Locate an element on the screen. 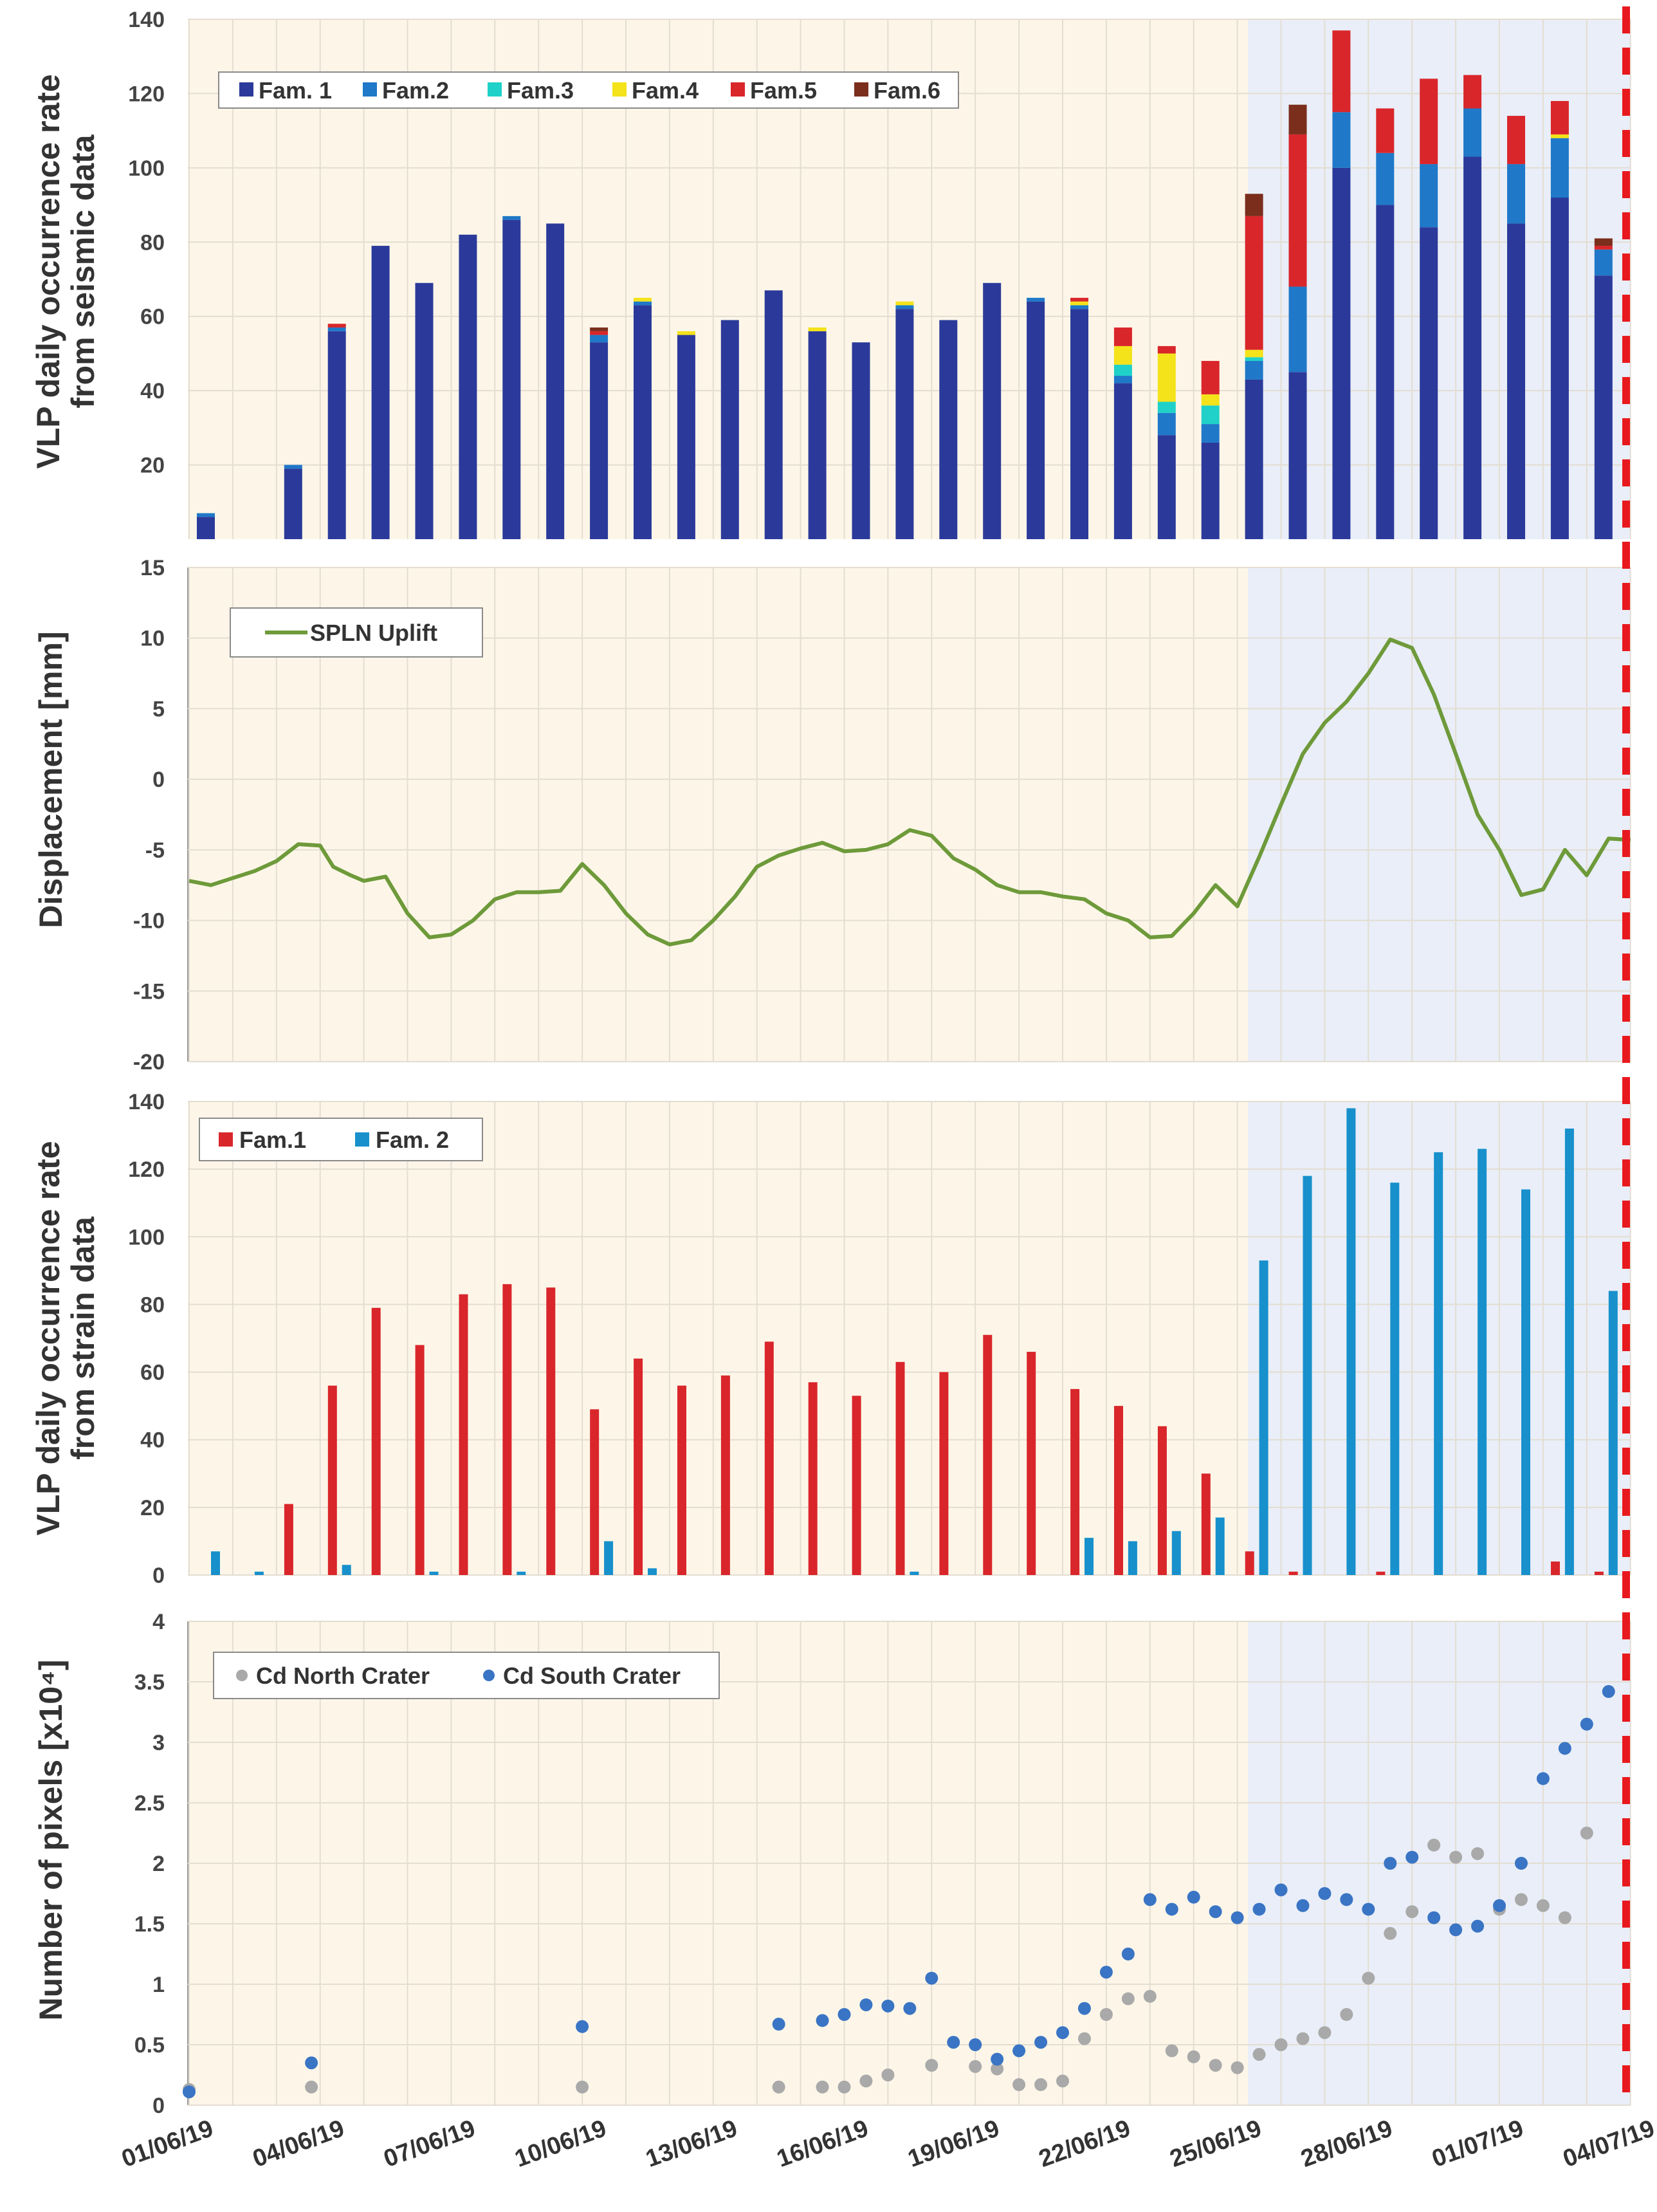 This screenshot has height=2212, width=1657. panel1-legend-box is located at coordinates (589, 90).